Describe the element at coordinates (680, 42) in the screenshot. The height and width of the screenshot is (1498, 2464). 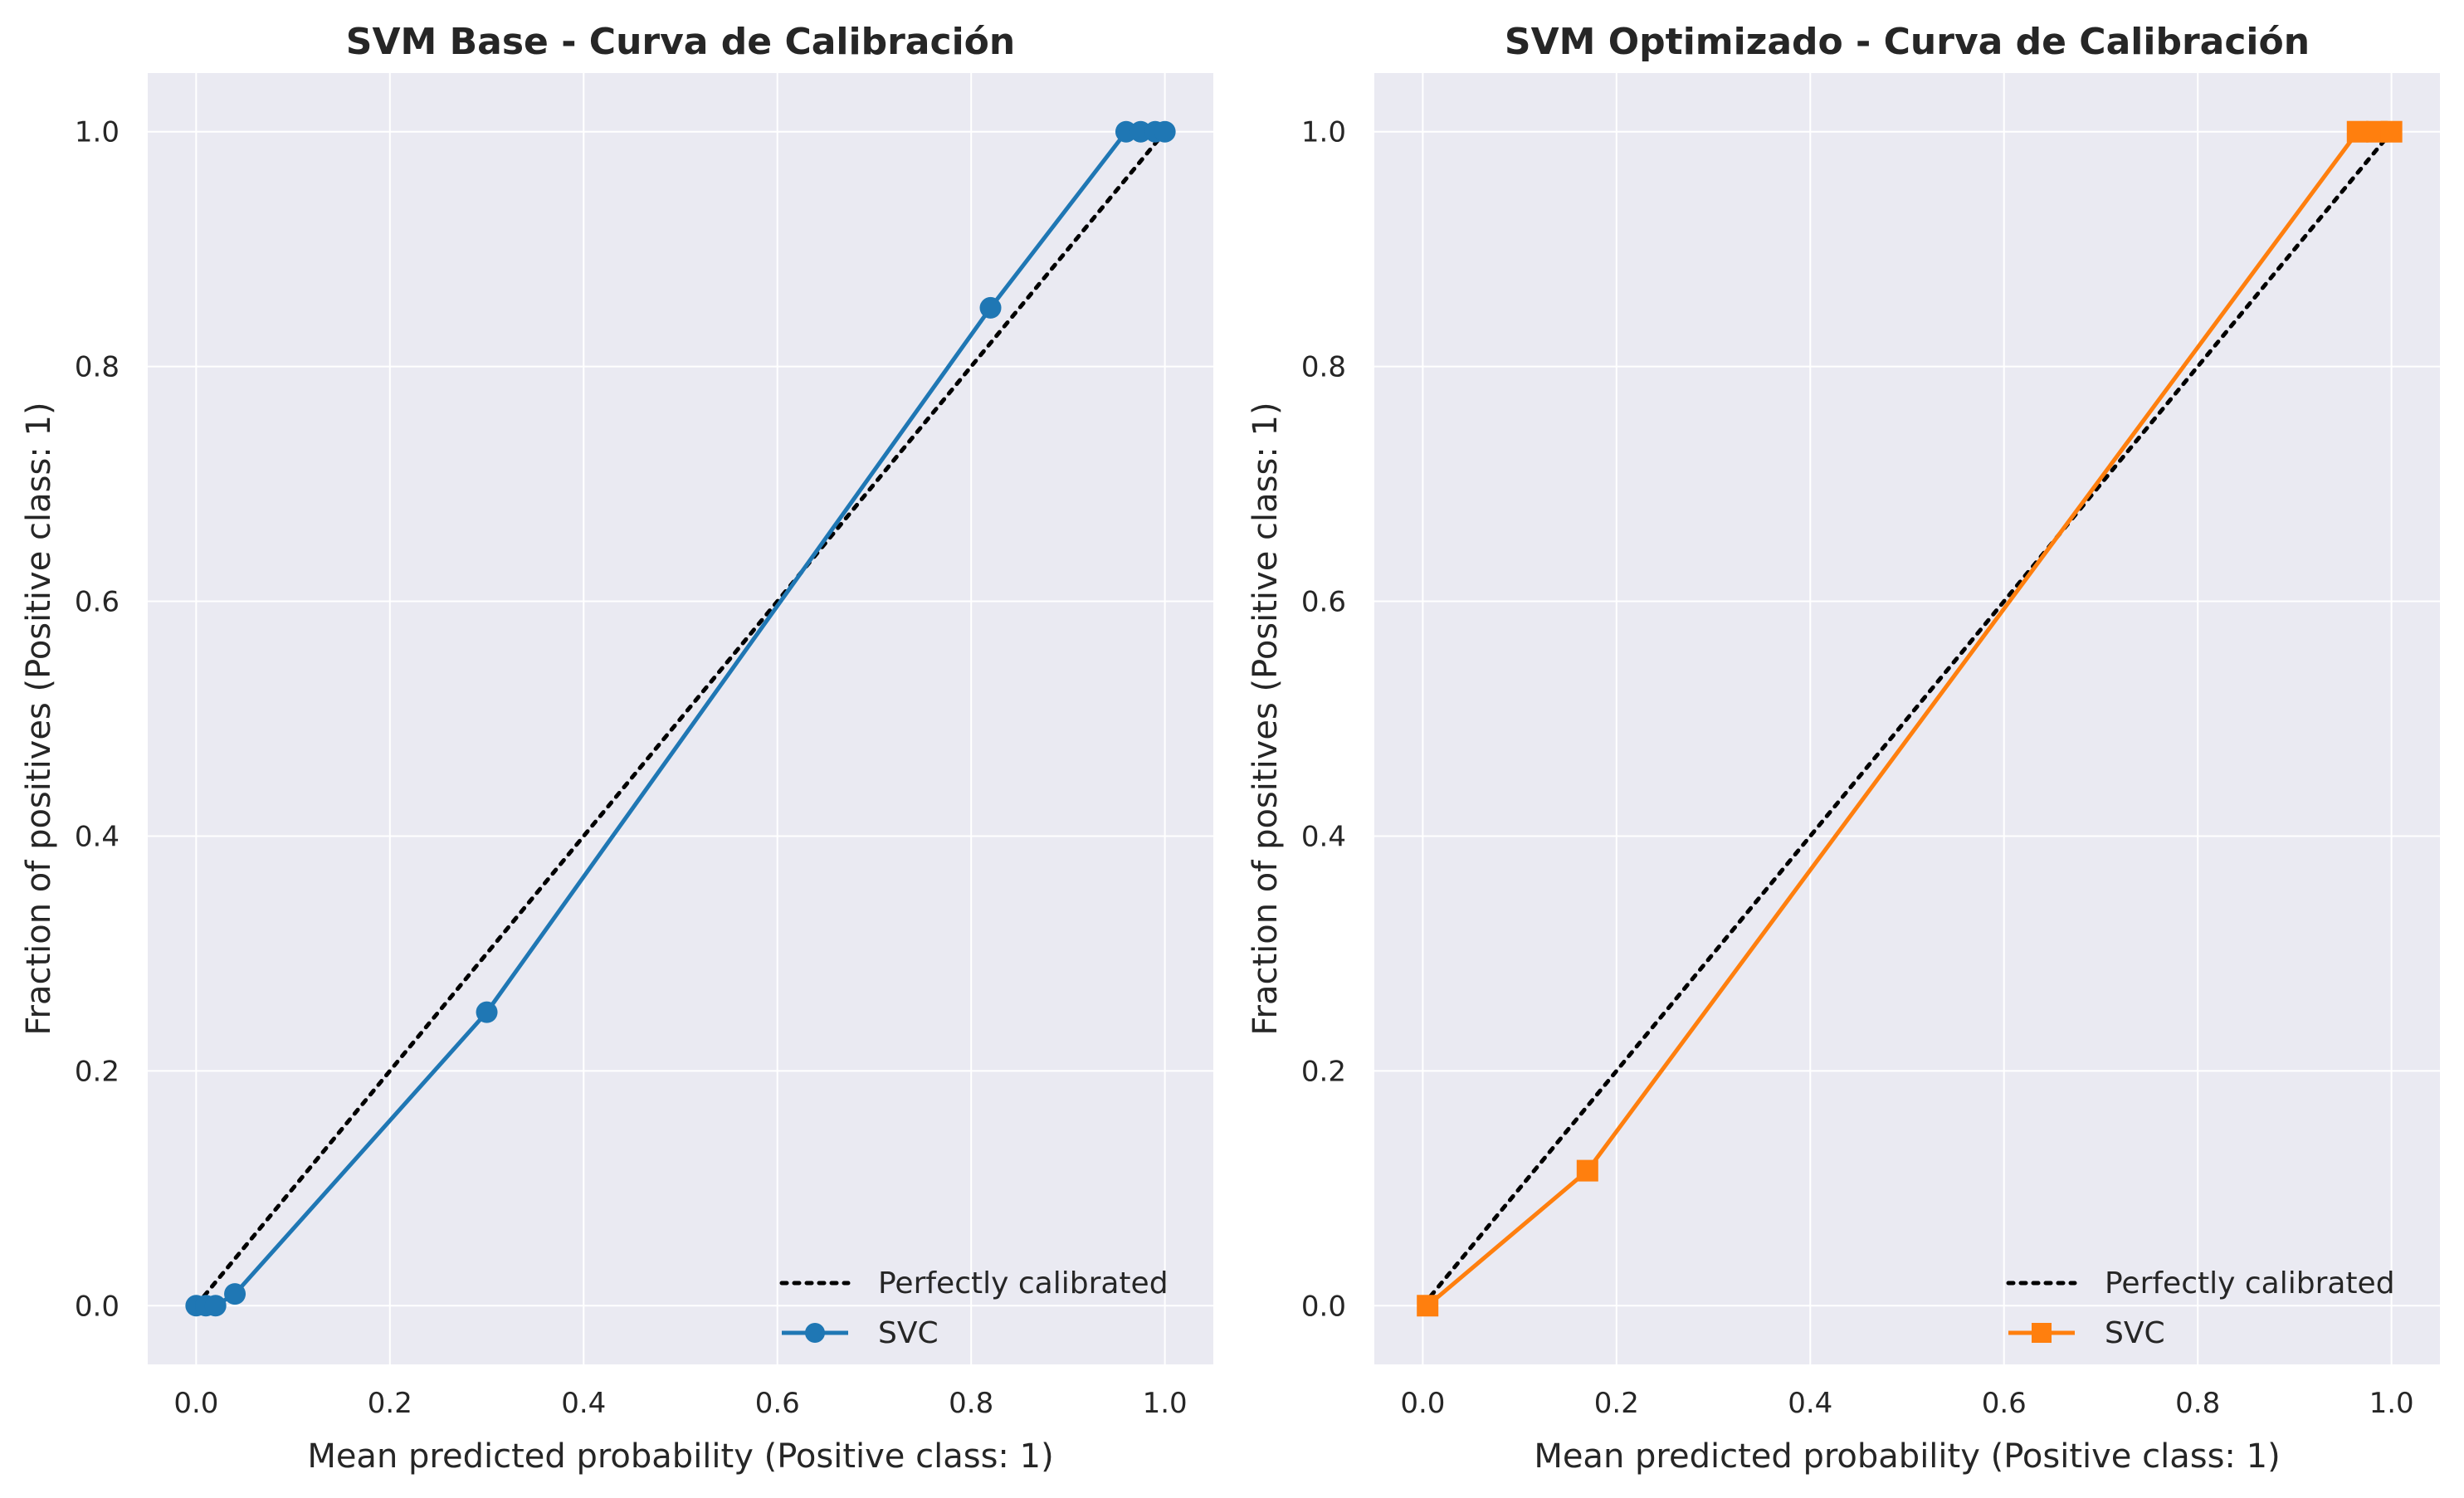
I see `chart-title: SVM Base - Curva de Calibración` at that location.